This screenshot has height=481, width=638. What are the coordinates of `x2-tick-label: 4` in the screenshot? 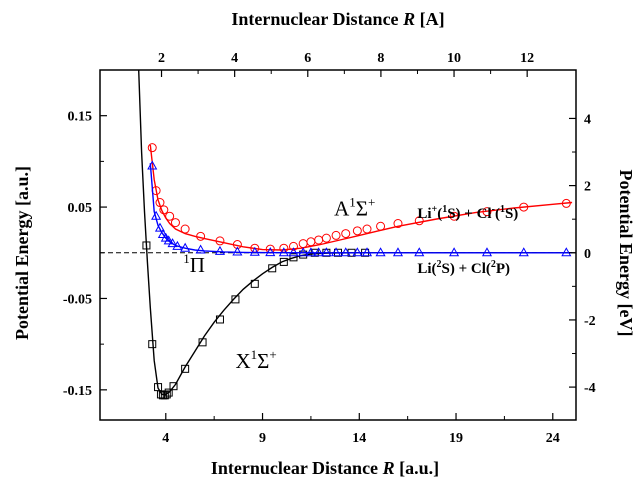 It's located at (234, 58).